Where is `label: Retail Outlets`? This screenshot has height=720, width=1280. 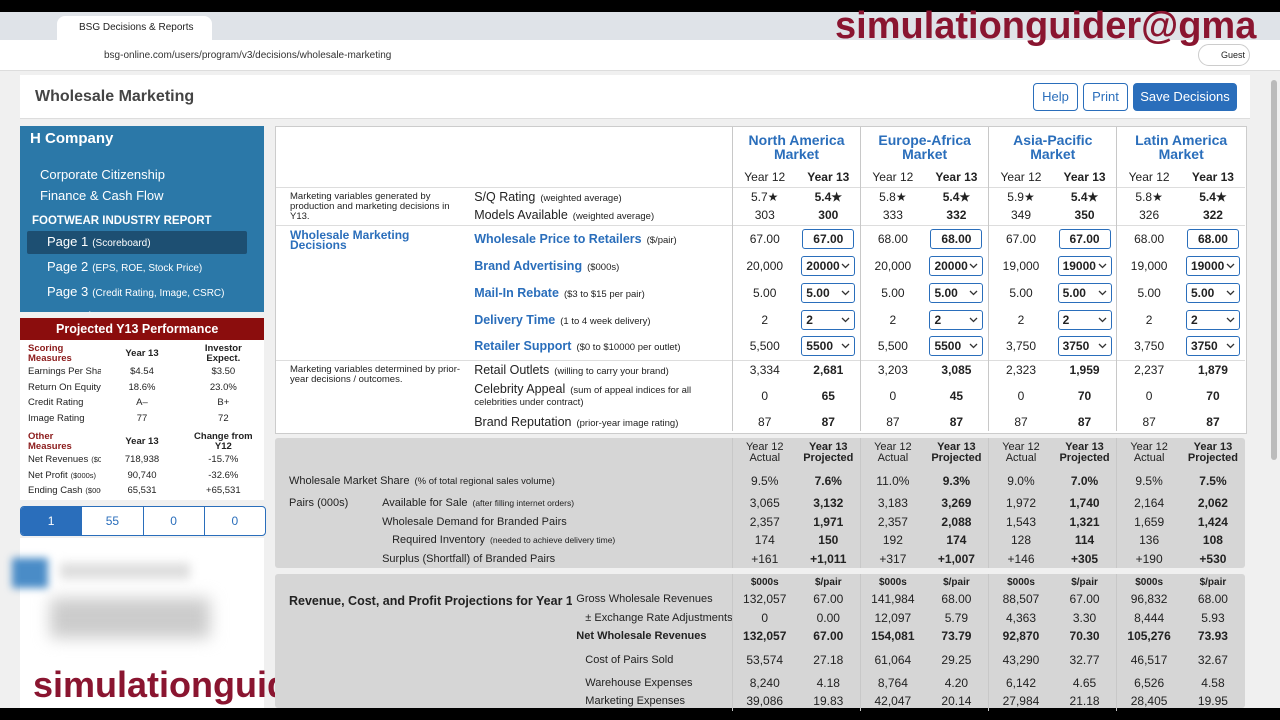 label: Retail Outlets is located at coordinates (512, 370).